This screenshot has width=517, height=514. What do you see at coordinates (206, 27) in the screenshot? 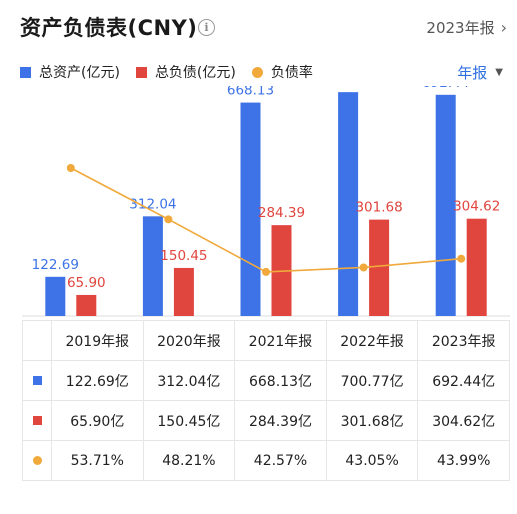
I see `info-icon: i` at bounding box center [206, 27].